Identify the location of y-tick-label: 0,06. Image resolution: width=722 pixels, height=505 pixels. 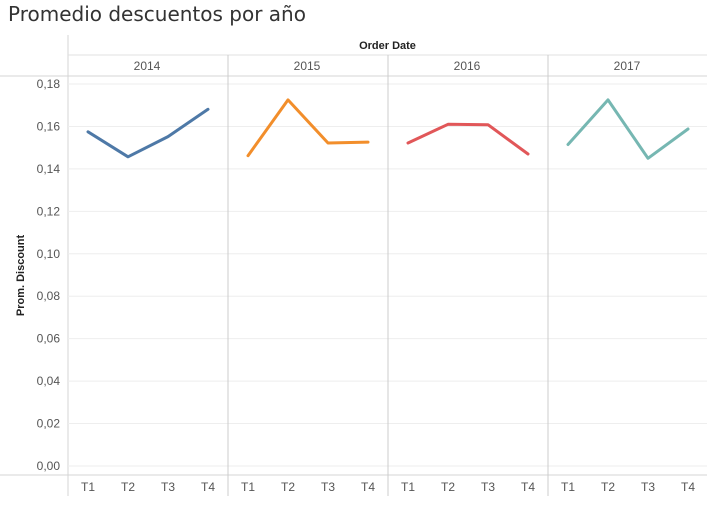
(49, 339).